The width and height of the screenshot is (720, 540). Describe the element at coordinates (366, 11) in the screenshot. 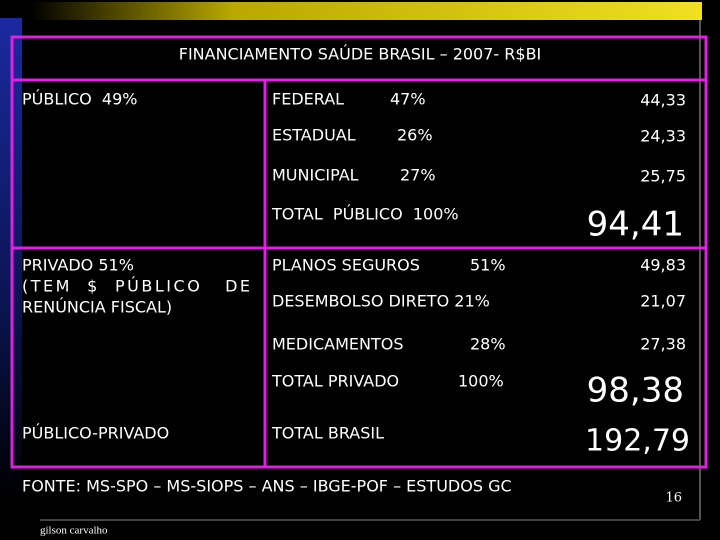

I see `top-bar` at that location.